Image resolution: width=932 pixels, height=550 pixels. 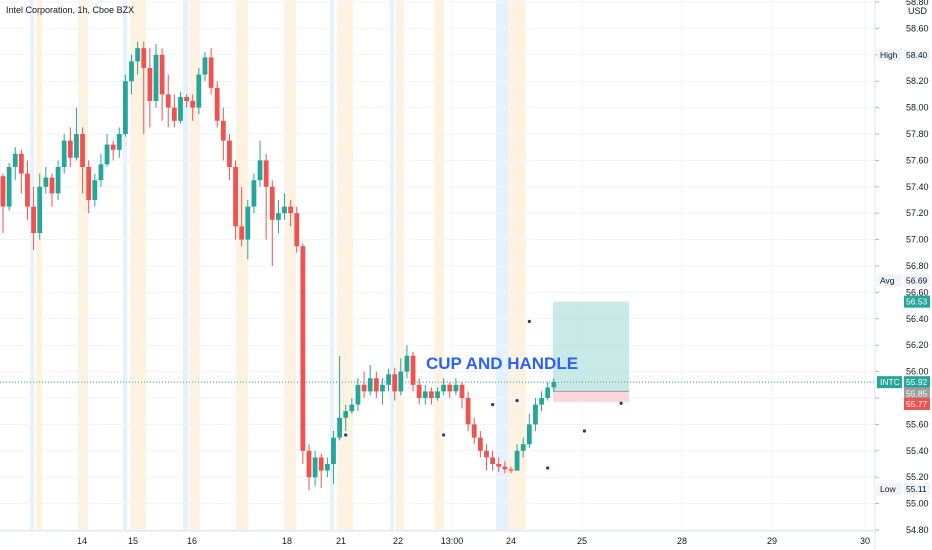 What do you see at coordinates (287, 541) in the screenshot?
I see `time-tick-label: 18` at bounding box center [287, 541].